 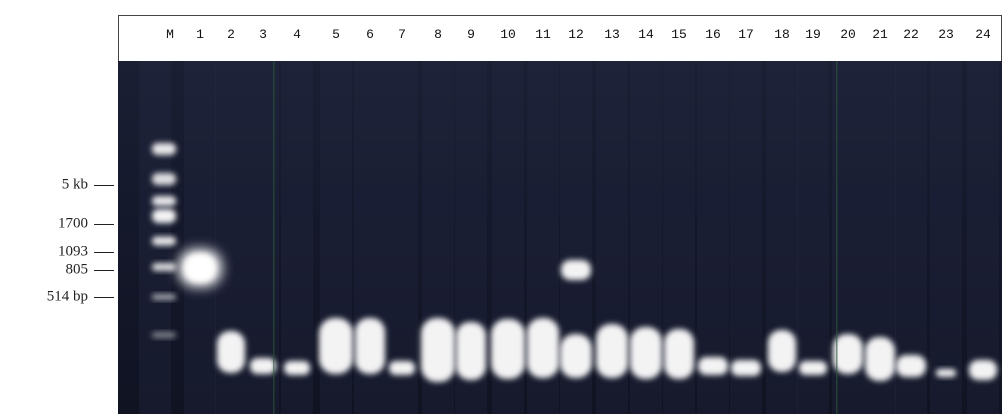 What do you see at coordinates (782, 34) in the screenshot?
I see `lane-label-18: 18` at bounding box center [782, 34].